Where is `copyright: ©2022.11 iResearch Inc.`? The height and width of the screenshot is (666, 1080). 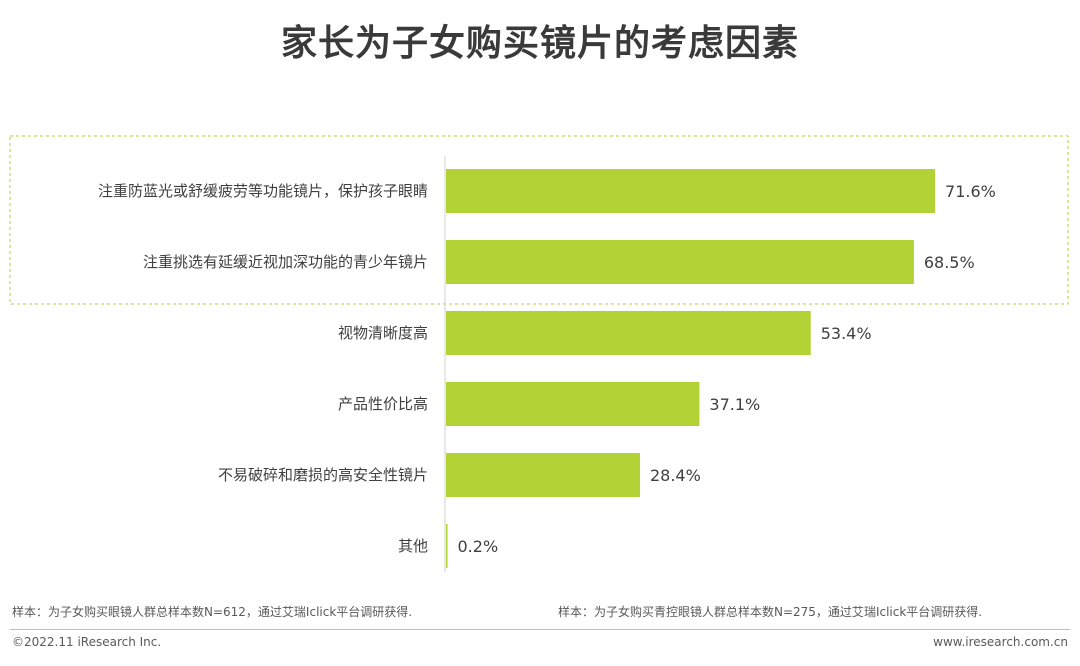 copyright: ©2022.11 iResearch Inc. is located at coordinates (87, 642).